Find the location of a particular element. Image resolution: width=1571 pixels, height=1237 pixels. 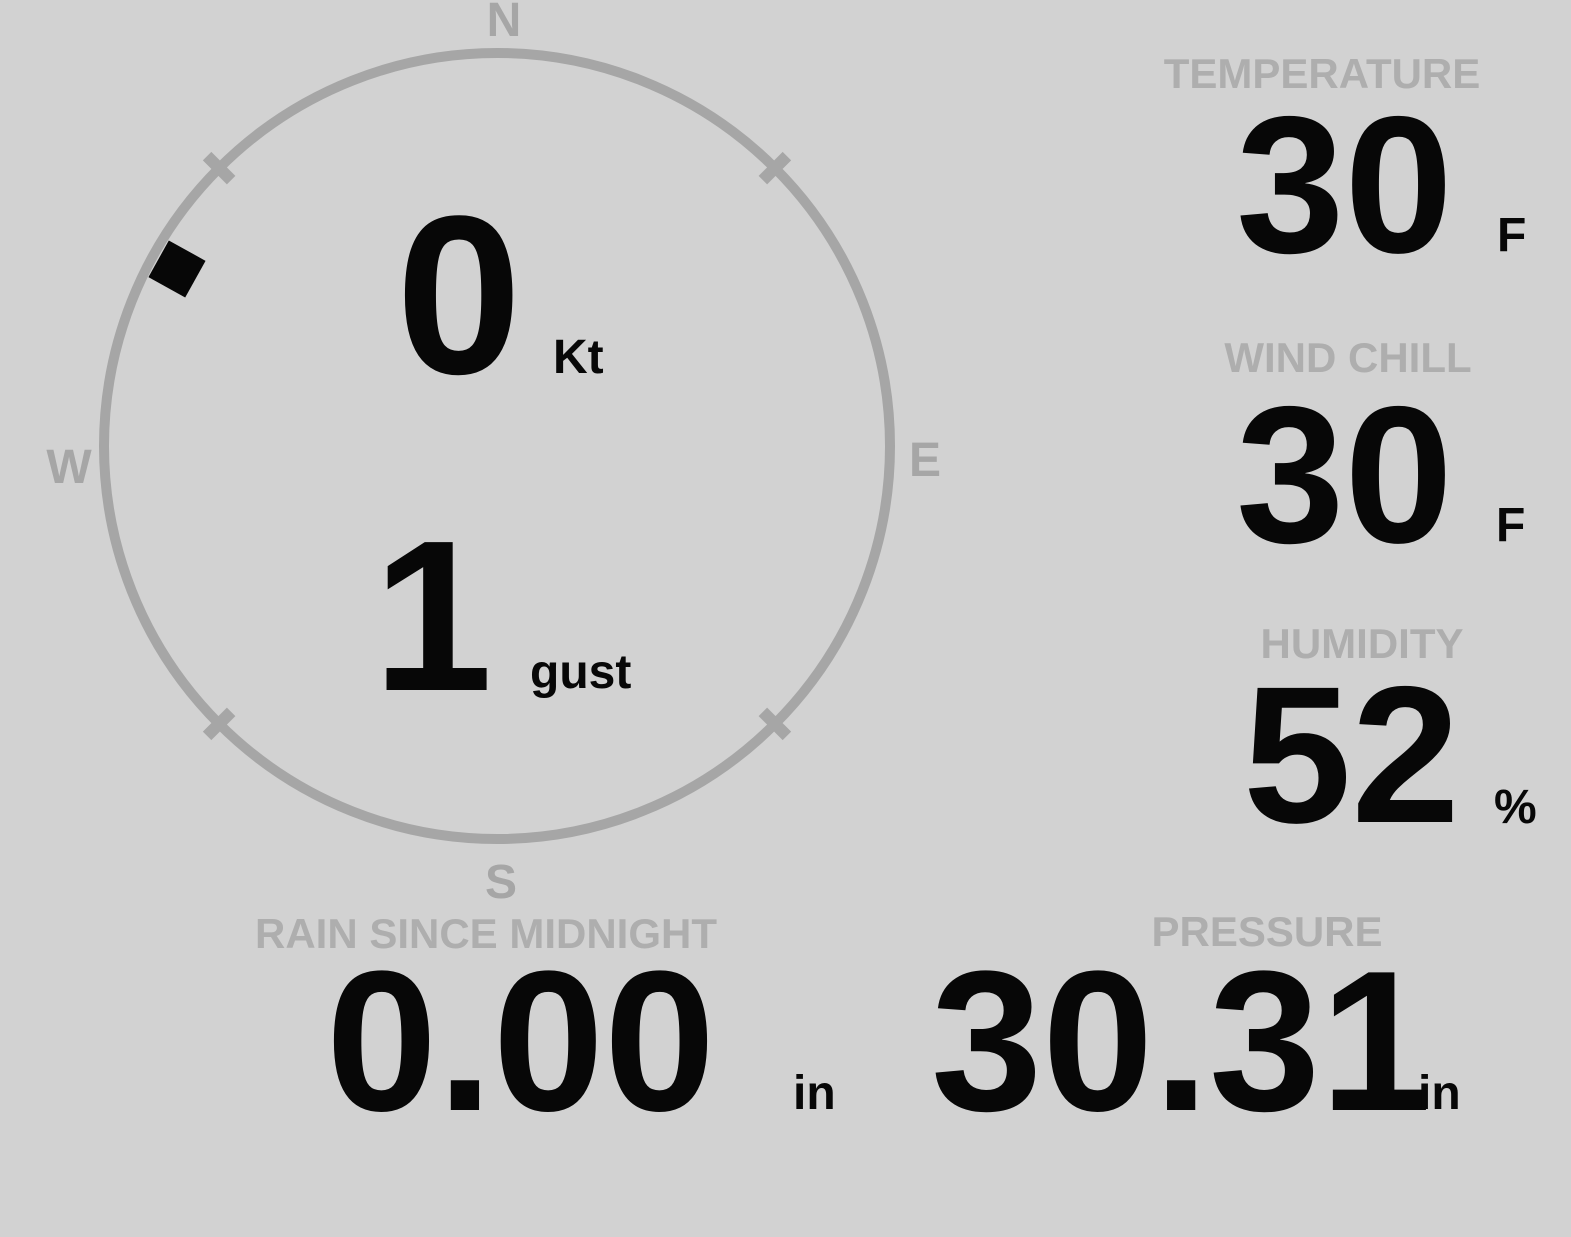

cardinal-north-label: N is located at coordinates (504, 23).